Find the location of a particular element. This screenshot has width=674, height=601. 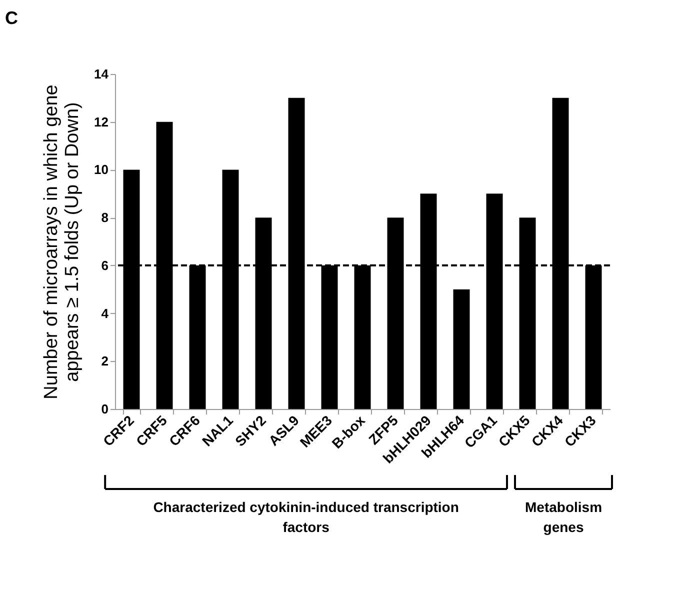

y-tick-label: 6 is located at coordinates (104, 265).